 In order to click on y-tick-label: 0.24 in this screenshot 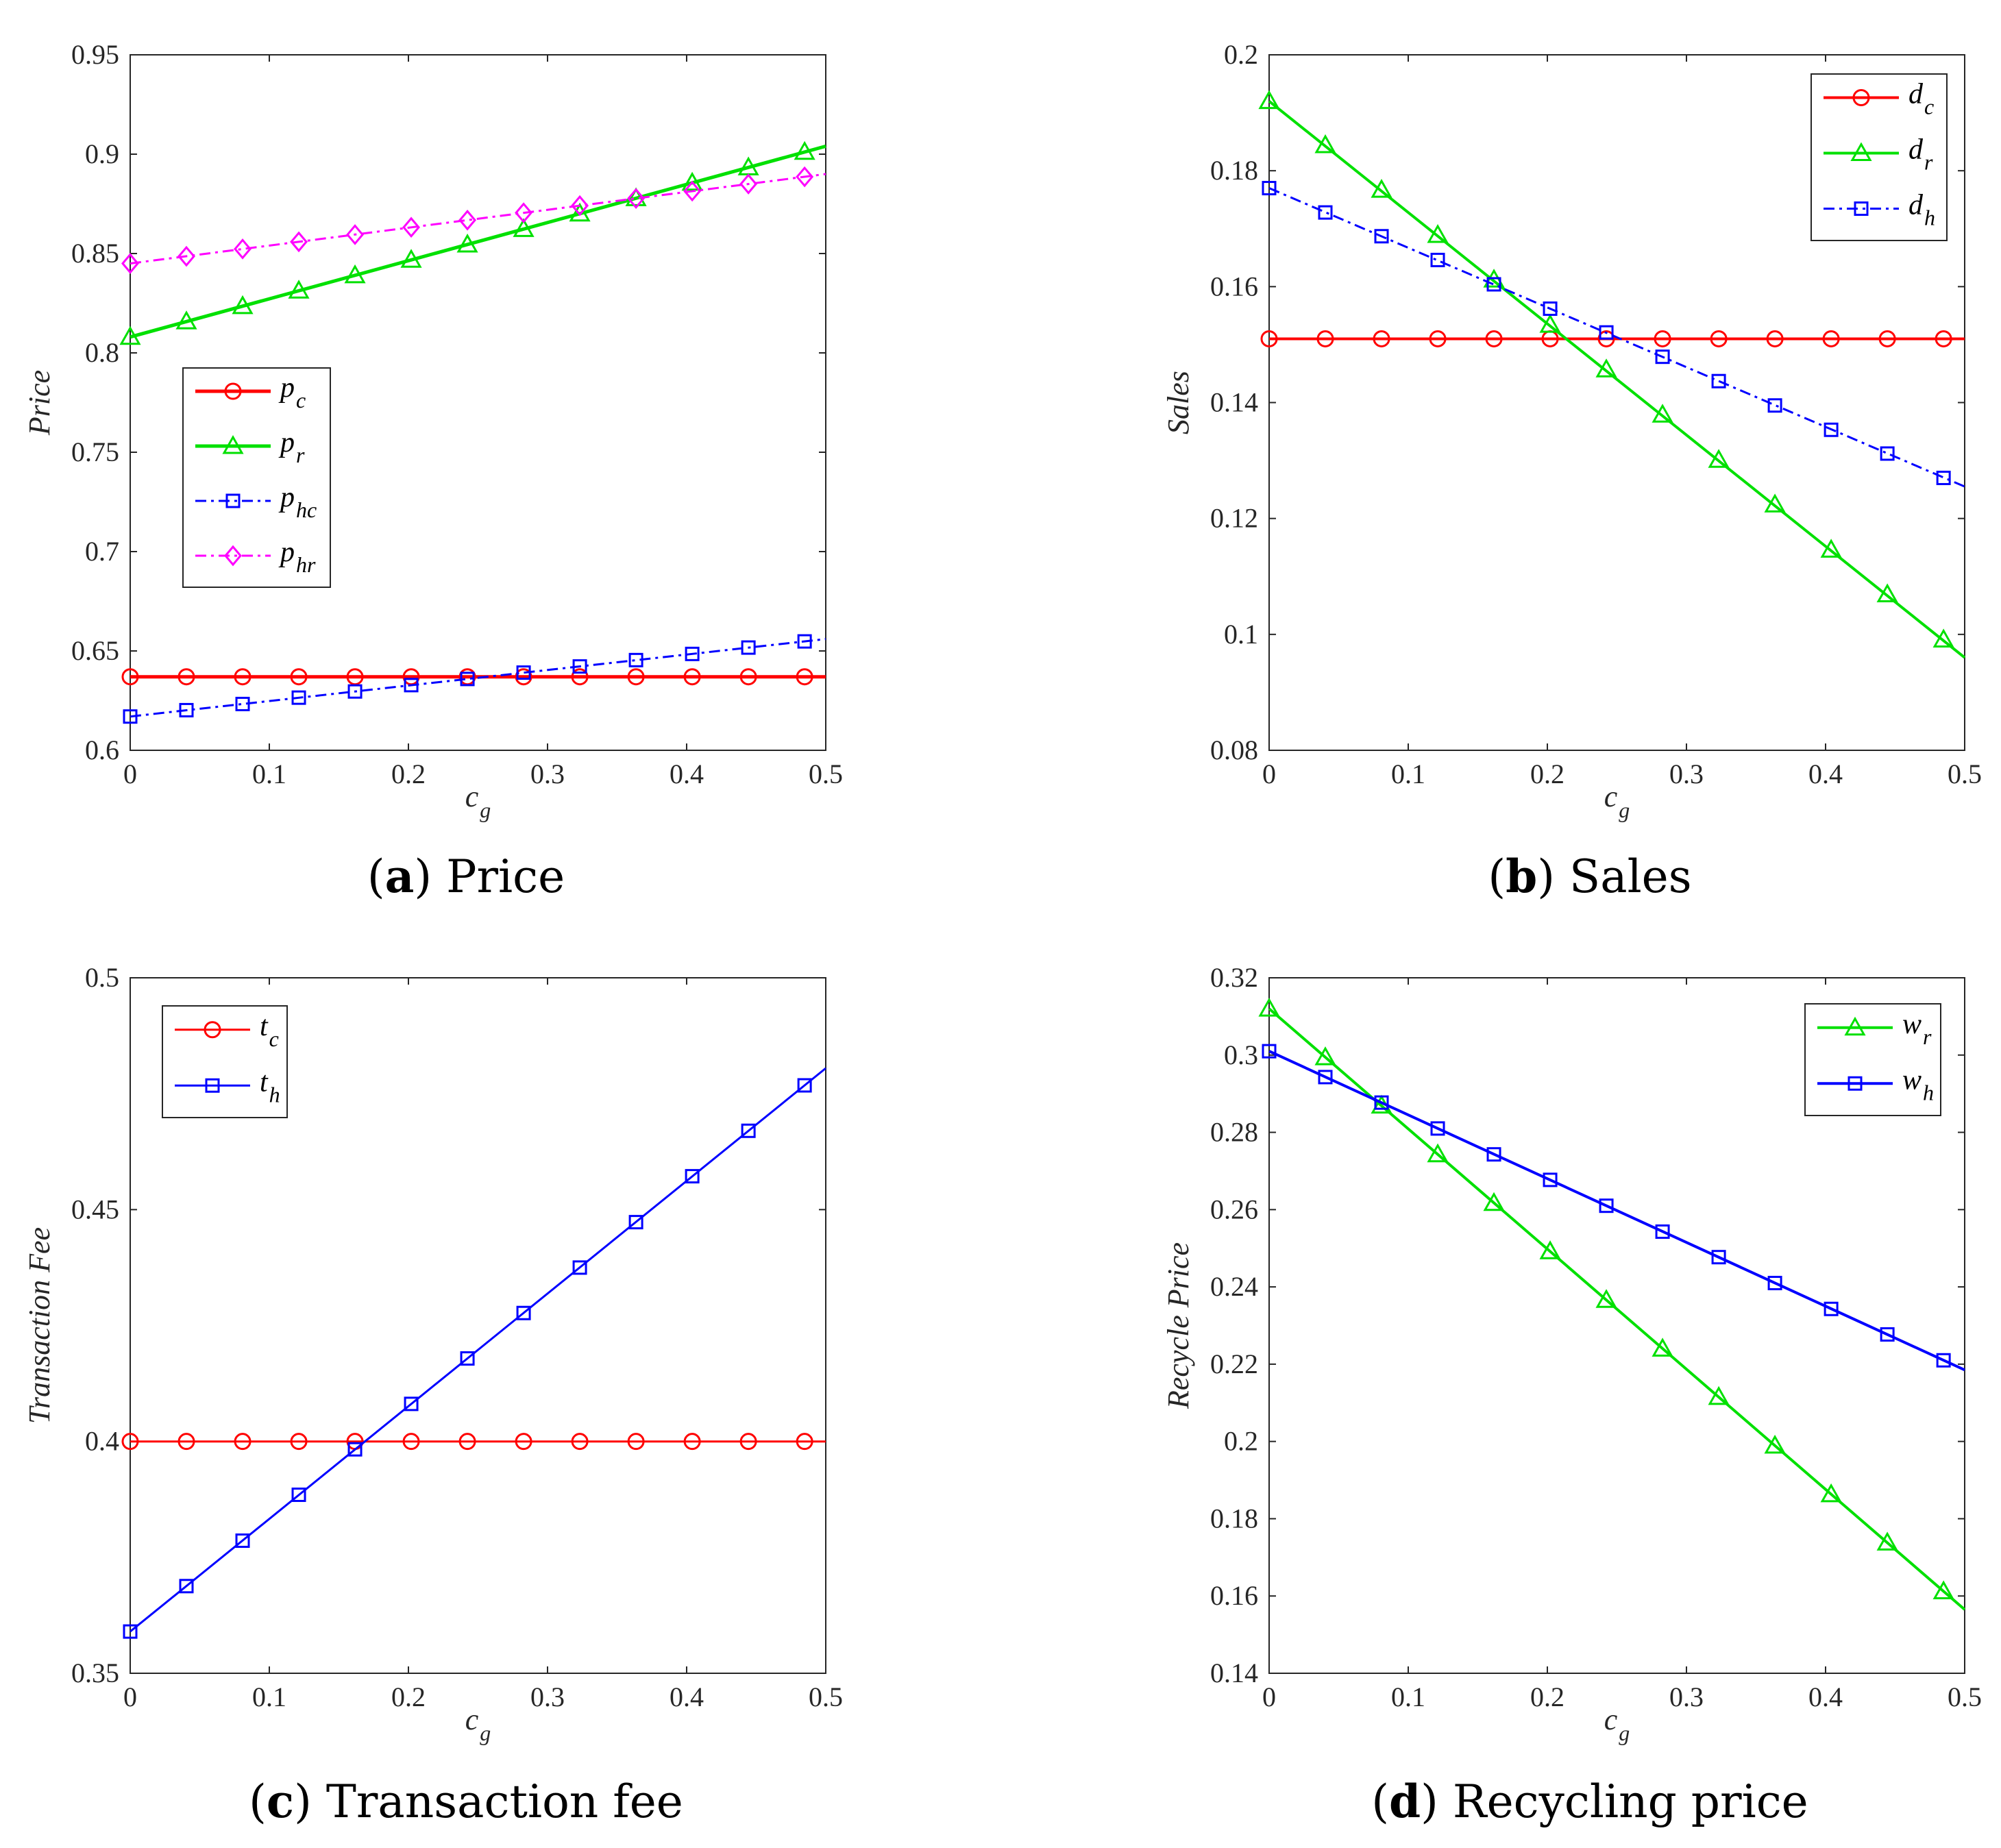, I will do `click(1234, 1286)`.